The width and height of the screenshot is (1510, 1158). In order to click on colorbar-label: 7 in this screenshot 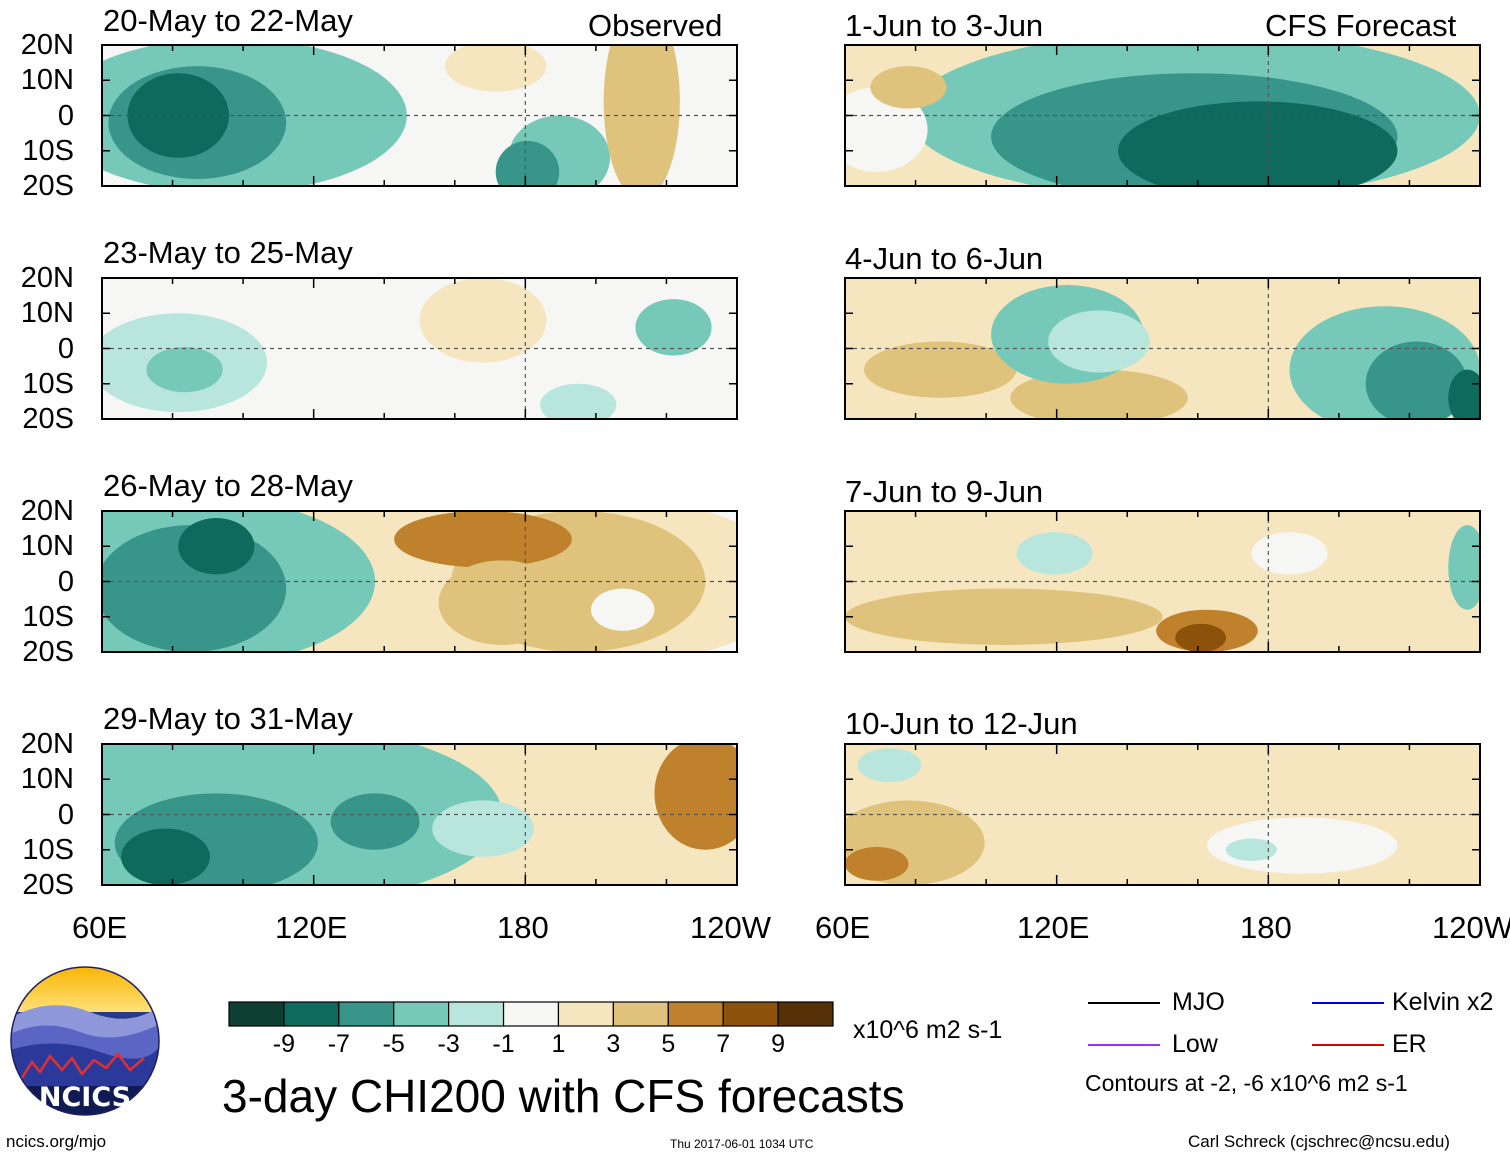, I will do `click(723, 1044)`.